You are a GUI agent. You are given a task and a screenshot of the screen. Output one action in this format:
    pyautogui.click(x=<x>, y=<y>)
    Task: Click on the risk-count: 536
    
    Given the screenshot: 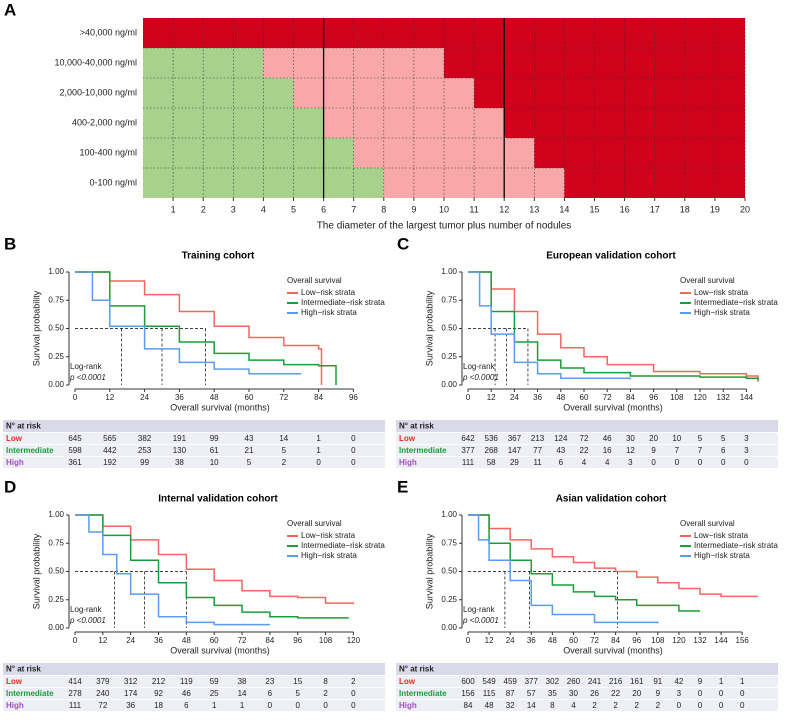 What is the action you would take?
    pyautogui.click(x=492, y=438)
    